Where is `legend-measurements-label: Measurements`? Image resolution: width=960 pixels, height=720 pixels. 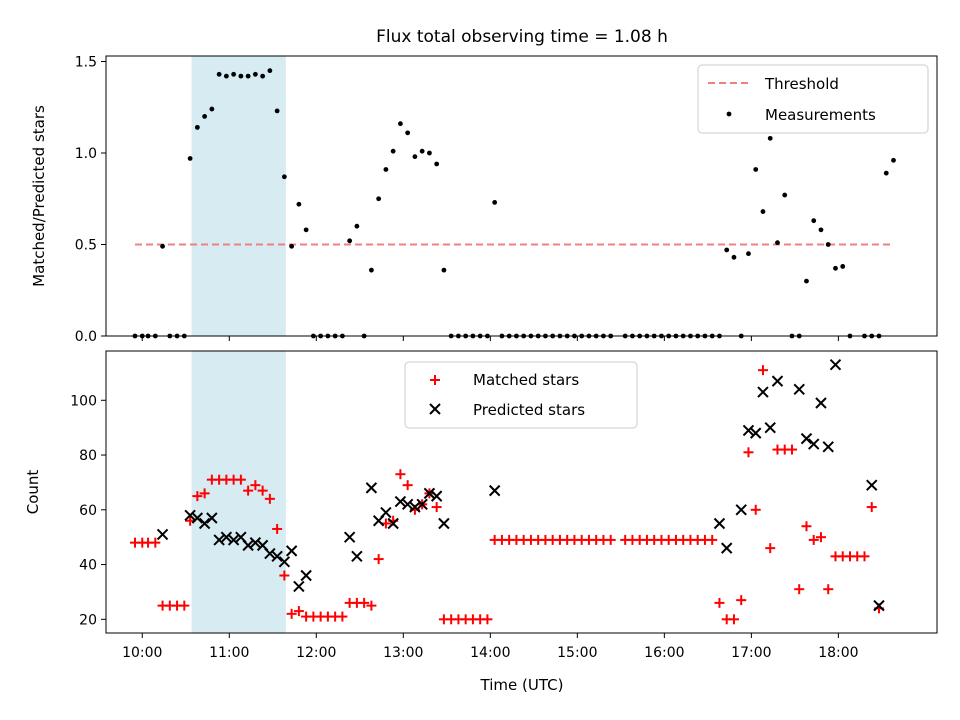
legend-measurements-label: Measurements is located at coordinates (820, 115).